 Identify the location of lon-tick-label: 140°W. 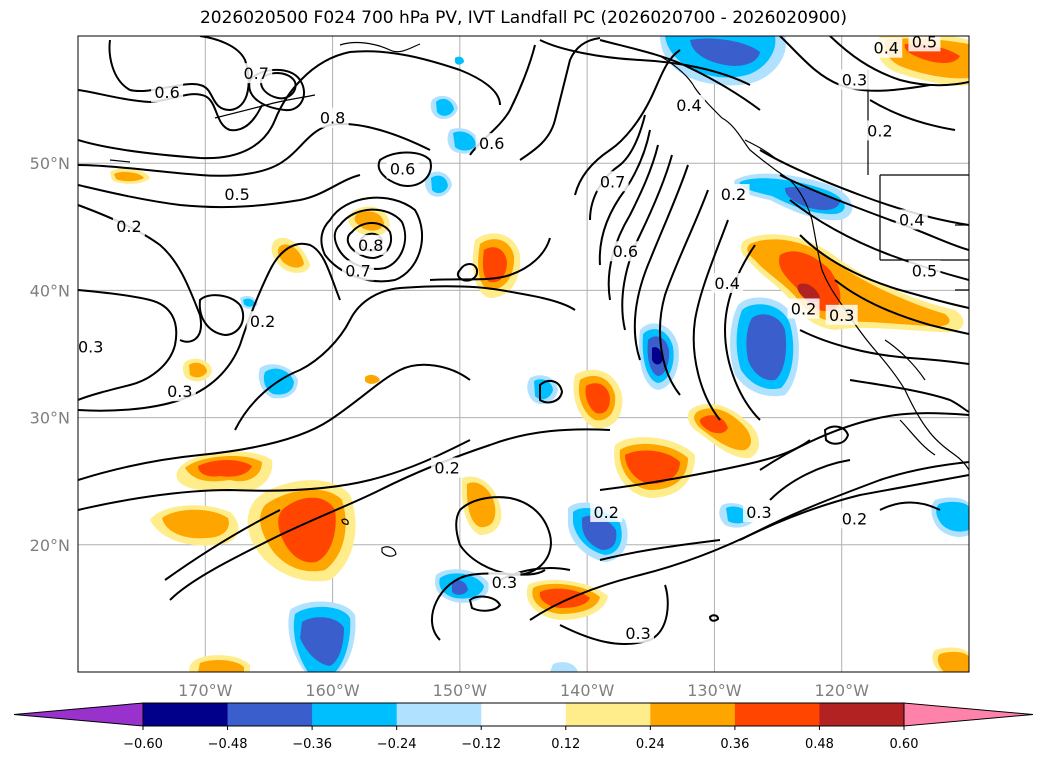
(587, 690).